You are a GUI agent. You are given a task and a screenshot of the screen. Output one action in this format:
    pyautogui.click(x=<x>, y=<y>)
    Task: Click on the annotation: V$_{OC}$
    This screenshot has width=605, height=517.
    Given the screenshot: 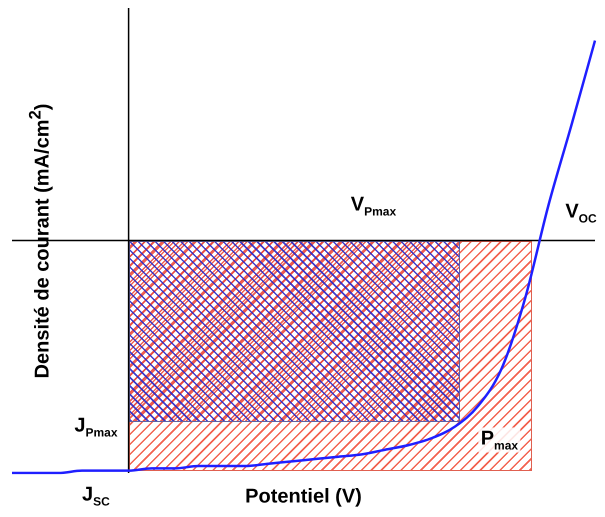 What is the action you would take?
    pyautogui.click(x=581, y=213)
    